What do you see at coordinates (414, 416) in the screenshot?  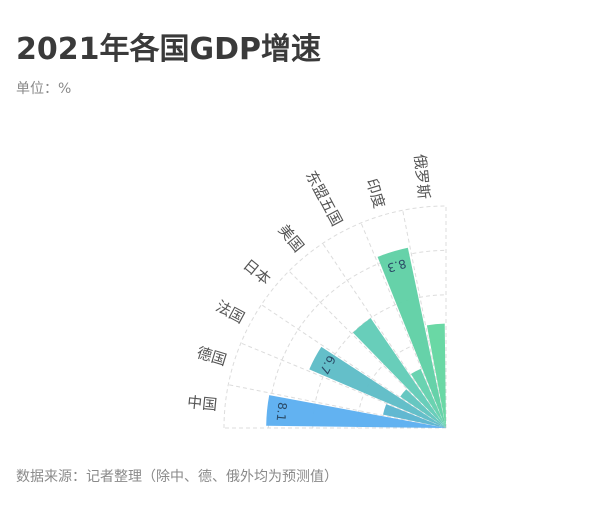 I see `bar-germany` at bounding box center [414, 416].